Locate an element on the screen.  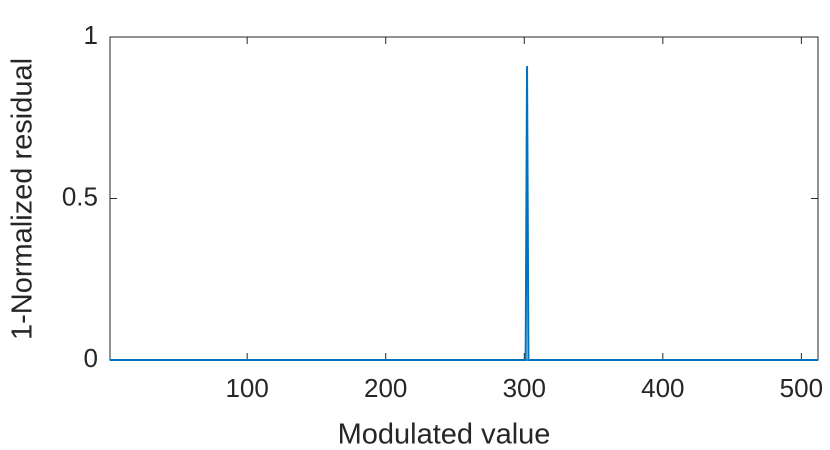
y-tick-label: 1 is located at coordinates (91, 35).